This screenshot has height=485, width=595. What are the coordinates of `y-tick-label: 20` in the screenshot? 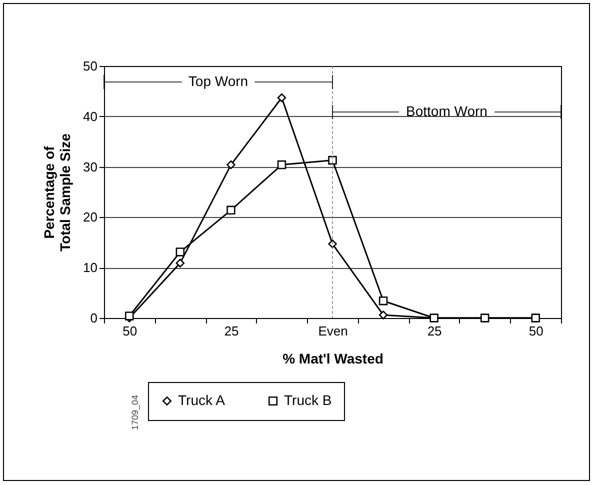 It's located at (90, 217).